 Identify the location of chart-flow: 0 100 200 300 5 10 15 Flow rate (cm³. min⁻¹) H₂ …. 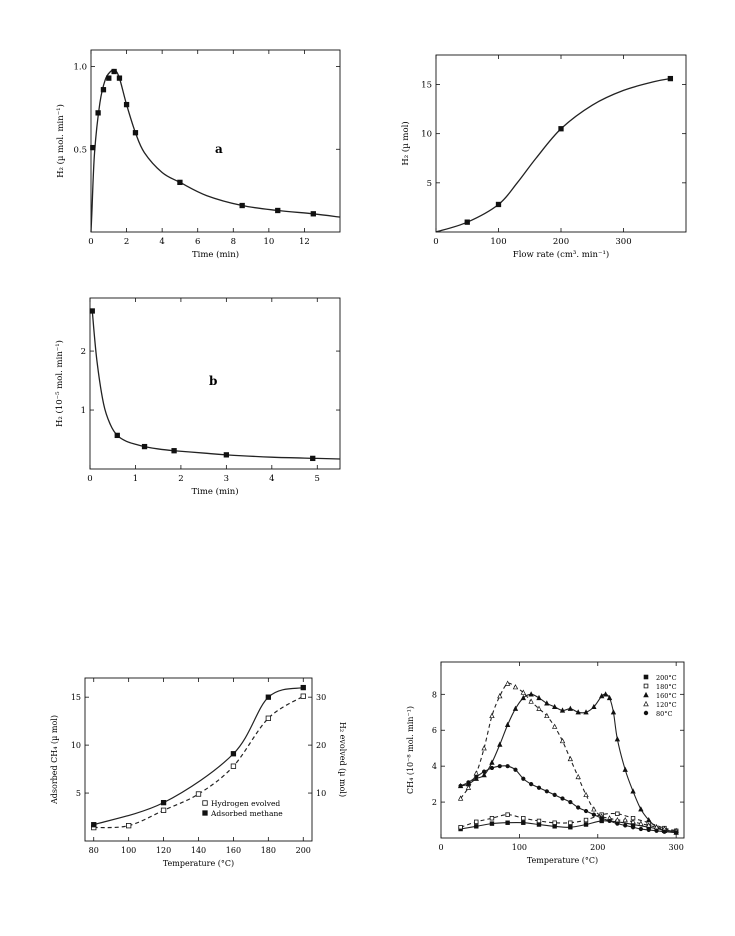
(543, 157).